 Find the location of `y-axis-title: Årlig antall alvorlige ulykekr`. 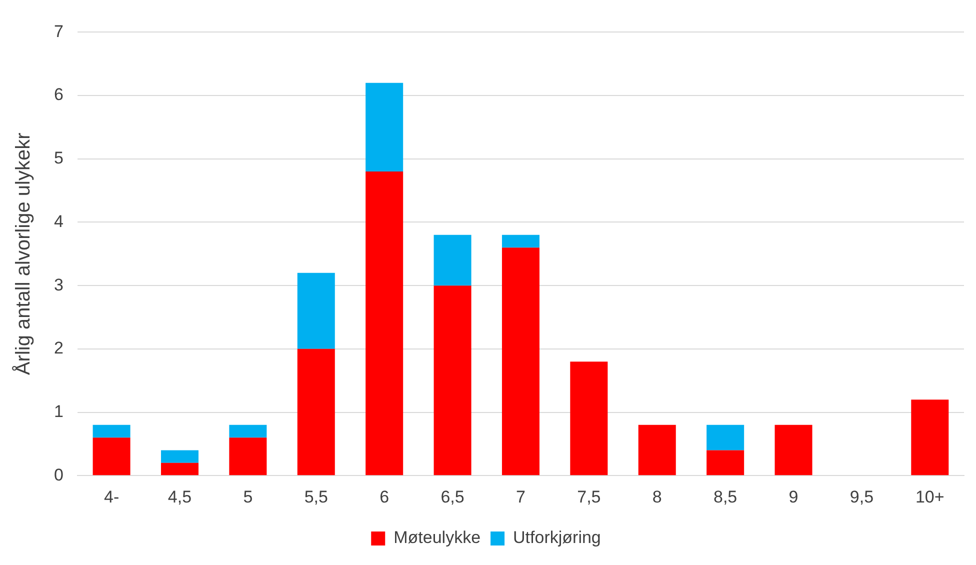

y-axis-title: Årlig antall alvorlige ulykekr is located at coordinates (23, 254).